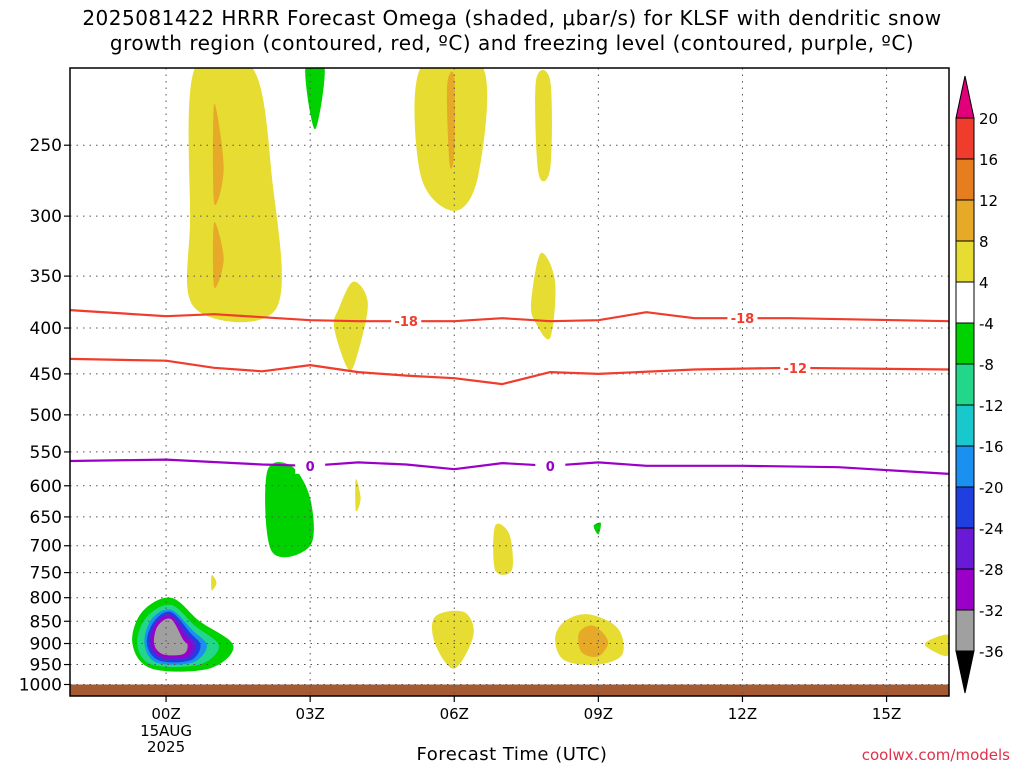 The width and height of the screenshot is (1024, 768). What do you see at coordinates (991, 447) in the screenshot?
I see `colorbar-label: -16` at bounding box center [991, 447].